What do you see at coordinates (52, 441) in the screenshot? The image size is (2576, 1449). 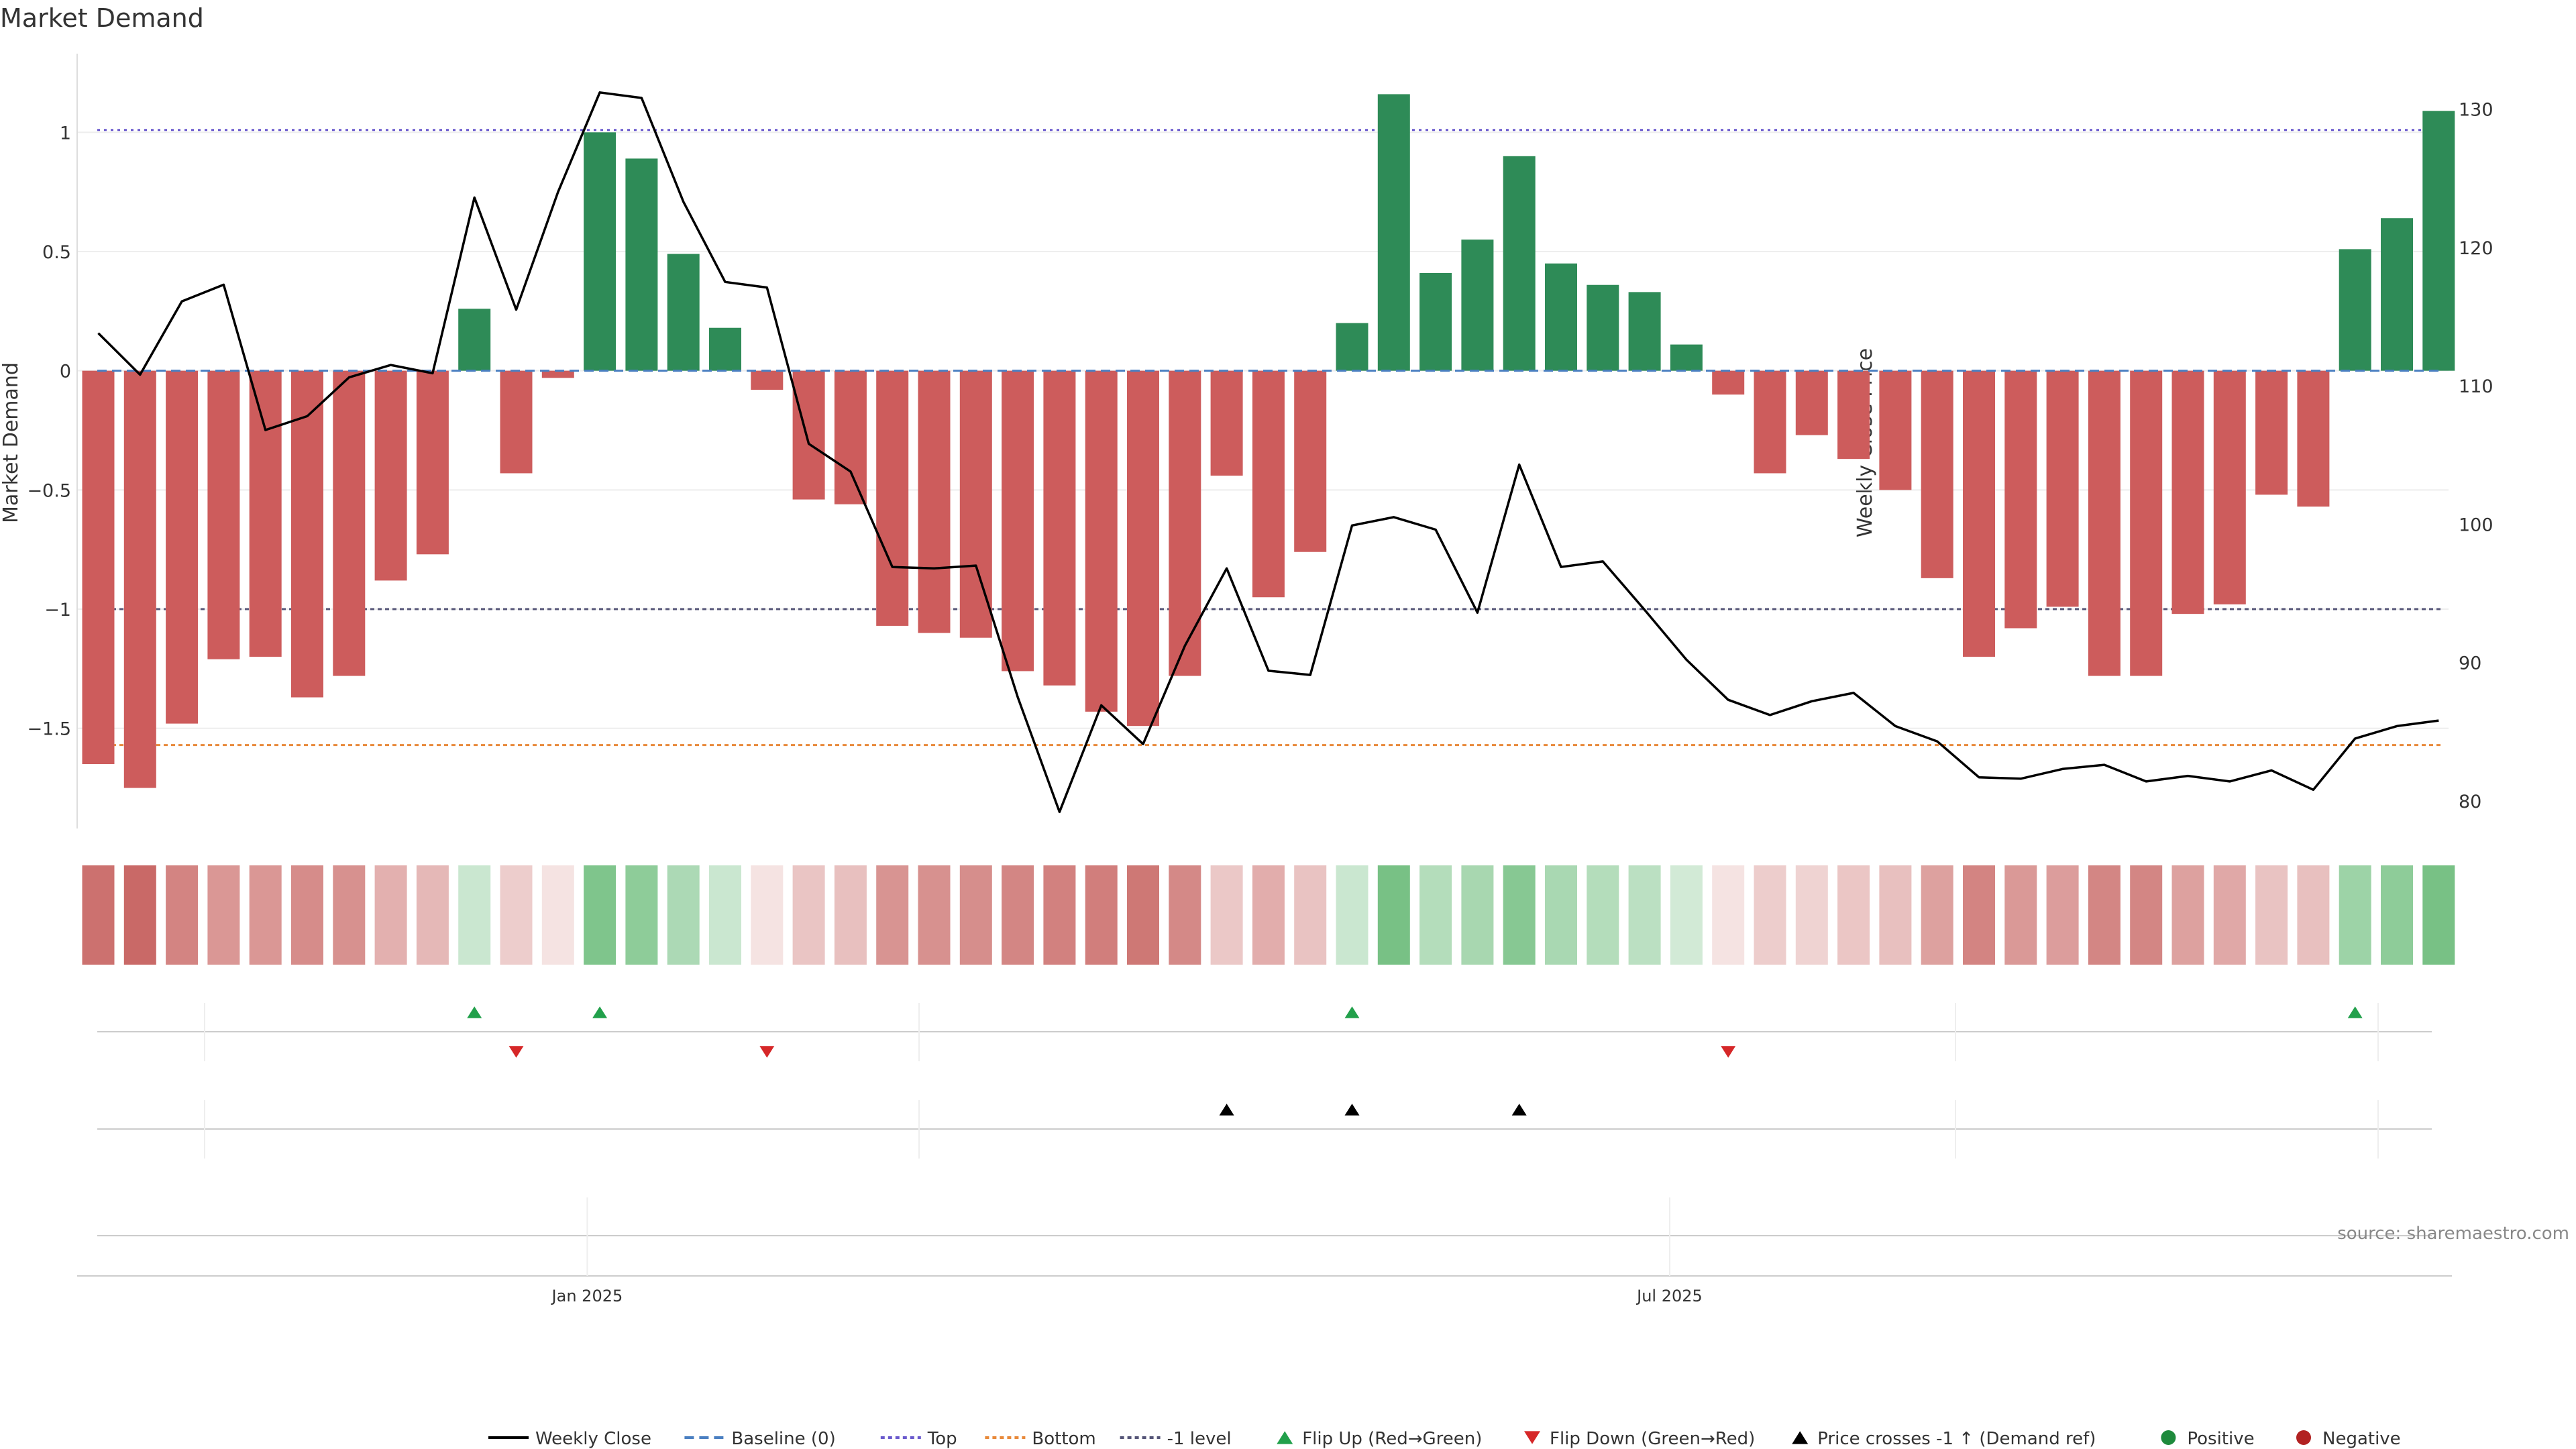 I see `y-axis: 1 0.5 0 −0.5 −1 −1.5` at bounding box center [52, 441].